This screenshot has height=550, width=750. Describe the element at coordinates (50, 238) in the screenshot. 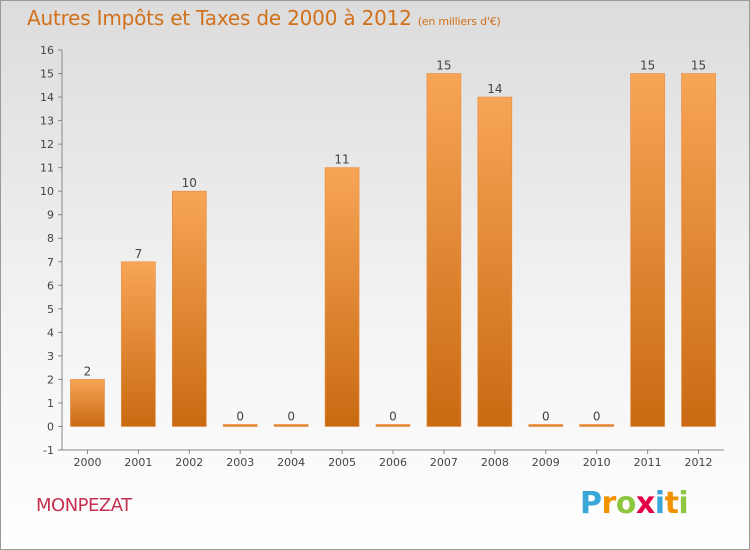

I see `y-tick-label: 8` at that location.